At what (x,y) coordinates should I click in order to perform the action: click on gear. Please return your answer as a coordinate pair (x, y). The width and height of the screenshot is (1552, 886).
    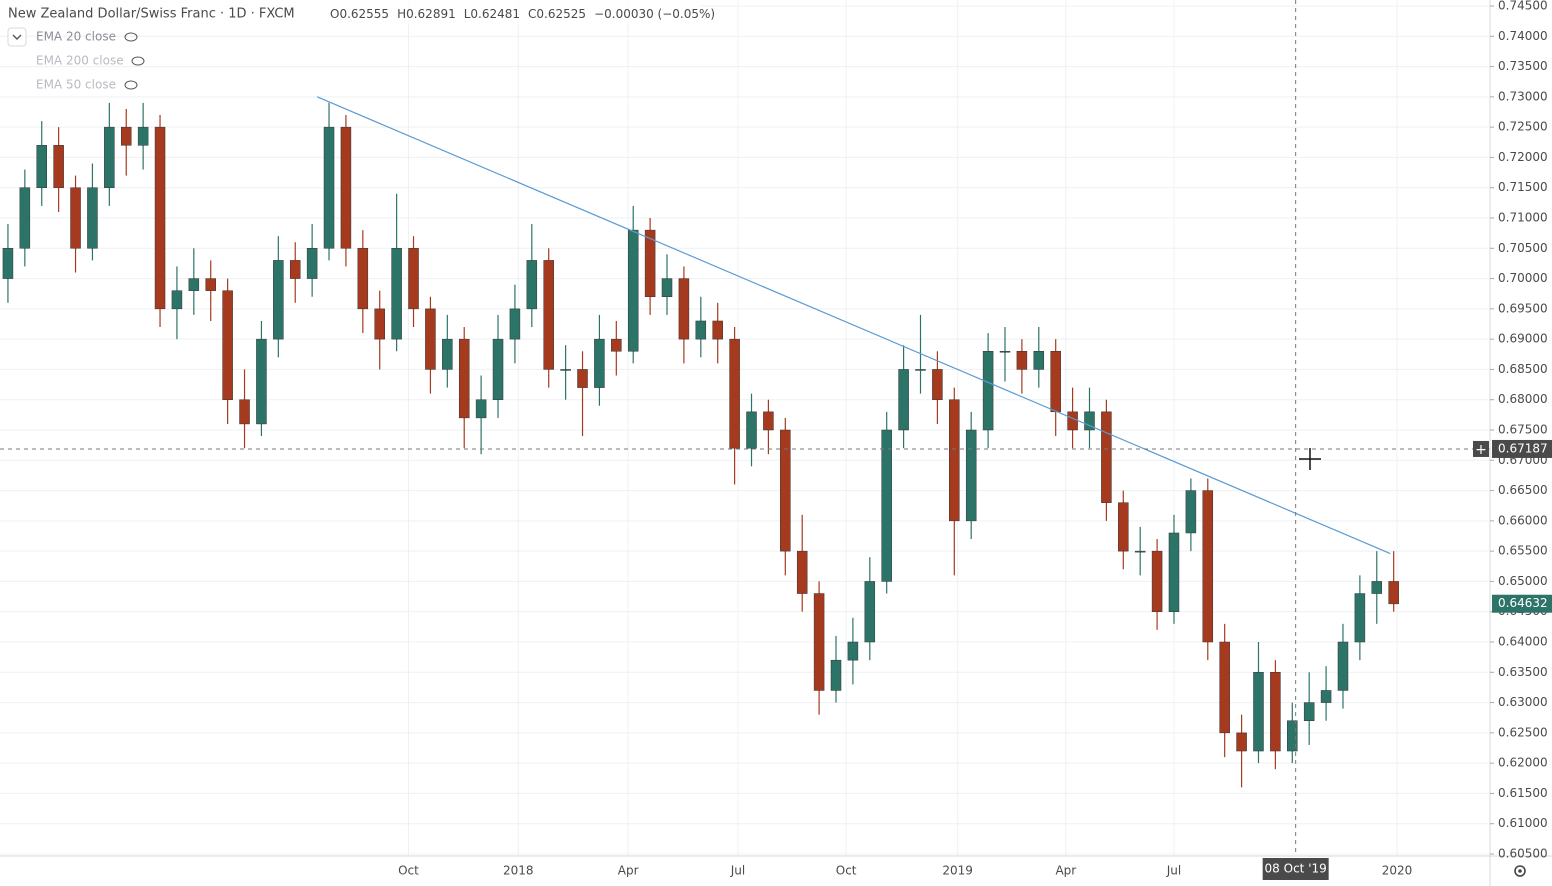
    Looking at the image, I should click on (1520, 871).